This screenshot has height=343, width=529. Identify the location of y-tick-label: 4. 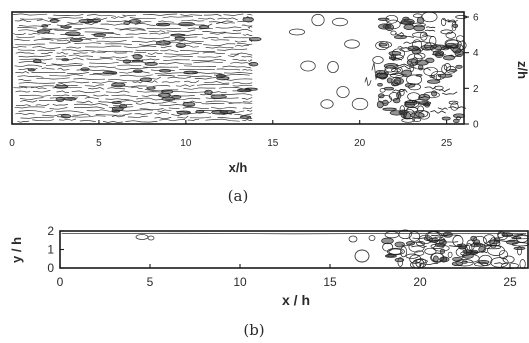
(476, 53).